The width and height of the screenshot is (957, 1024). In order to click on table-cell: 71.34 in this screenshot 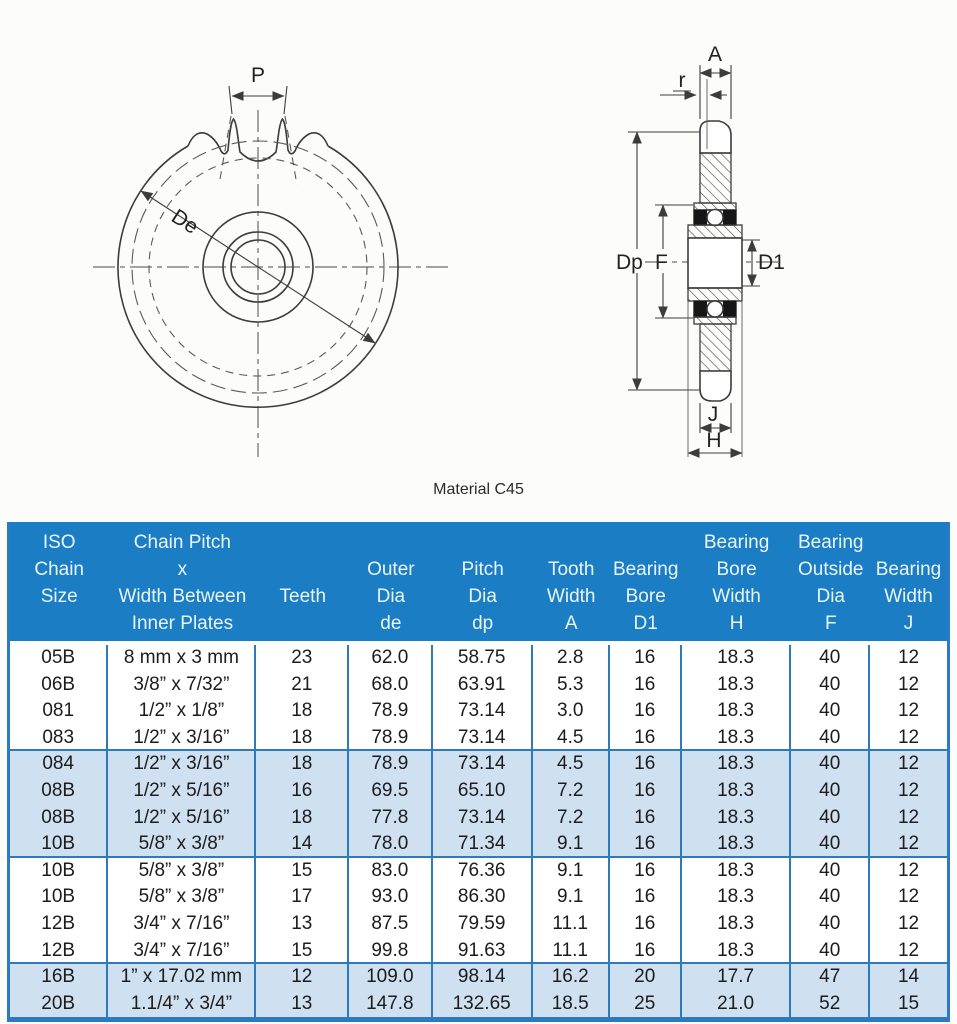, I will do `click(483, 844)`.